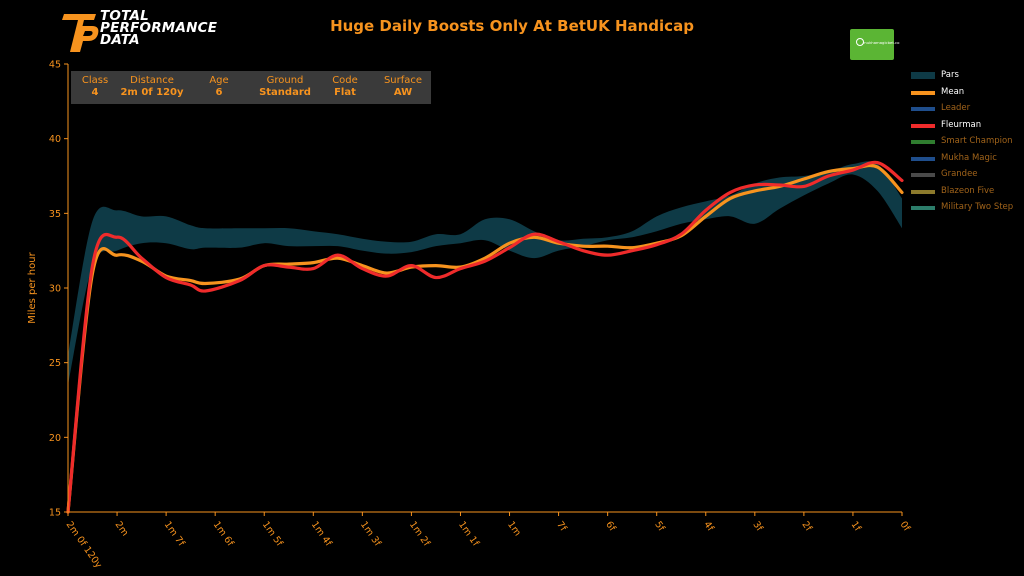 This screenshot has height=576, width=1024. What do you see at coordinates (468, 534) in the screenshot?
I see `x-tick-label: 1m 1f` at bounding box center [468, 534].